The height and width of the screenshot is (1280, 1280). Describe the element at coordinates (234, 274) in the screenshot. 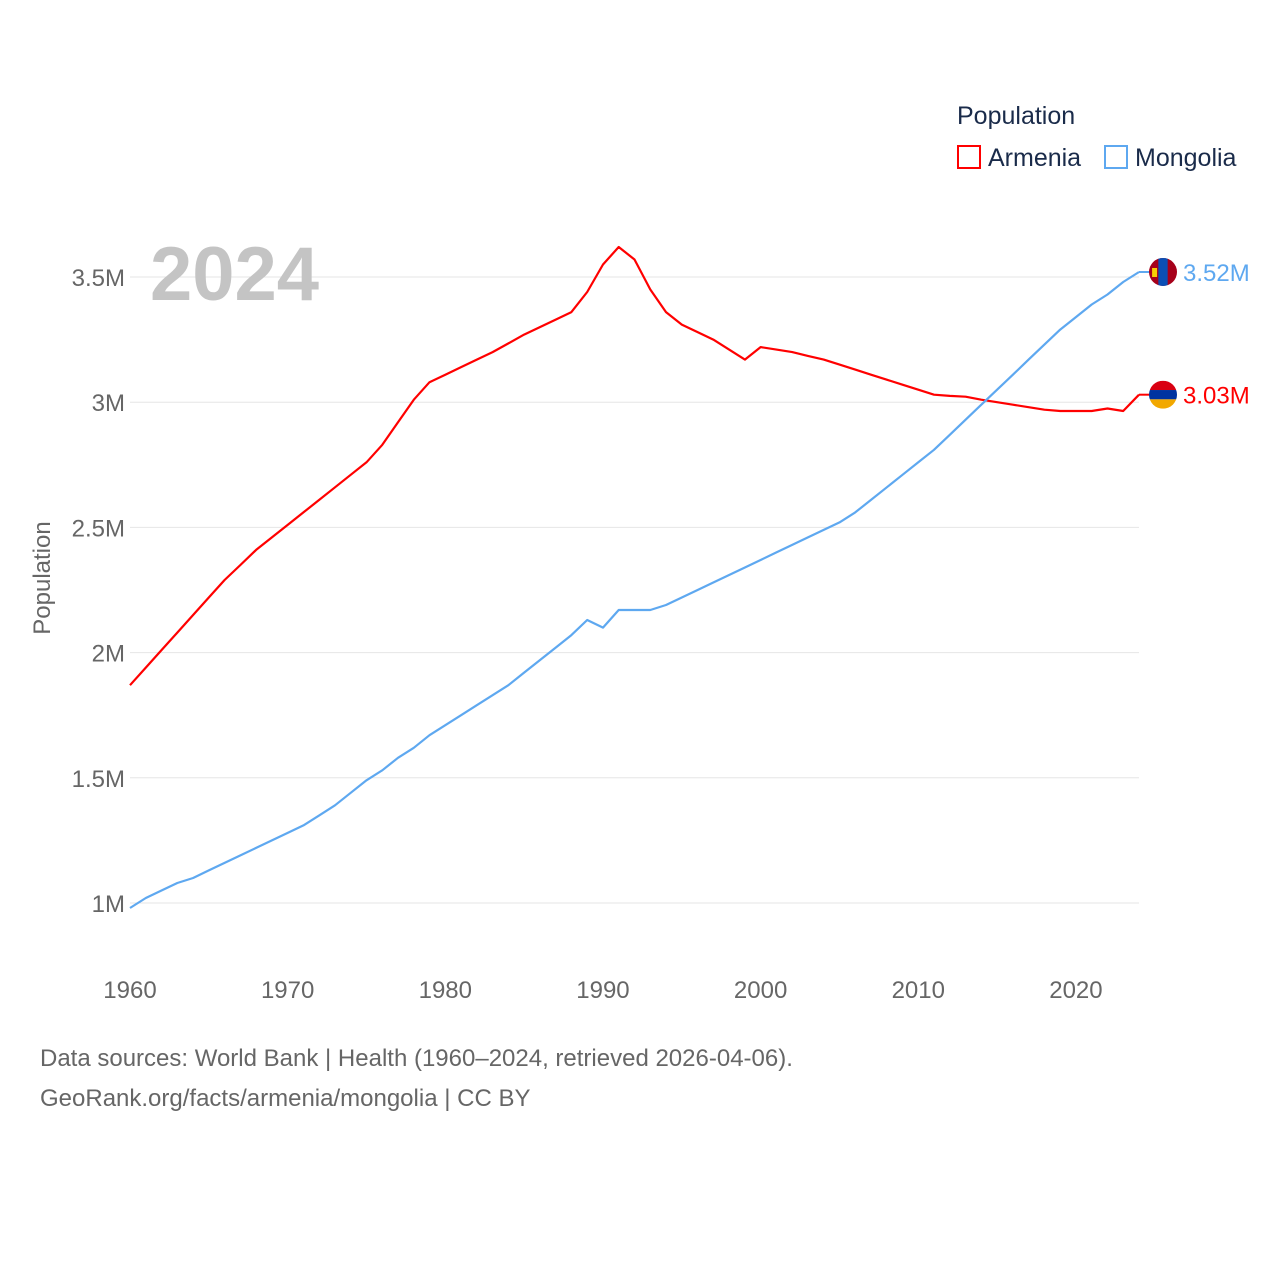

I see `year-label: 2024` at that location.